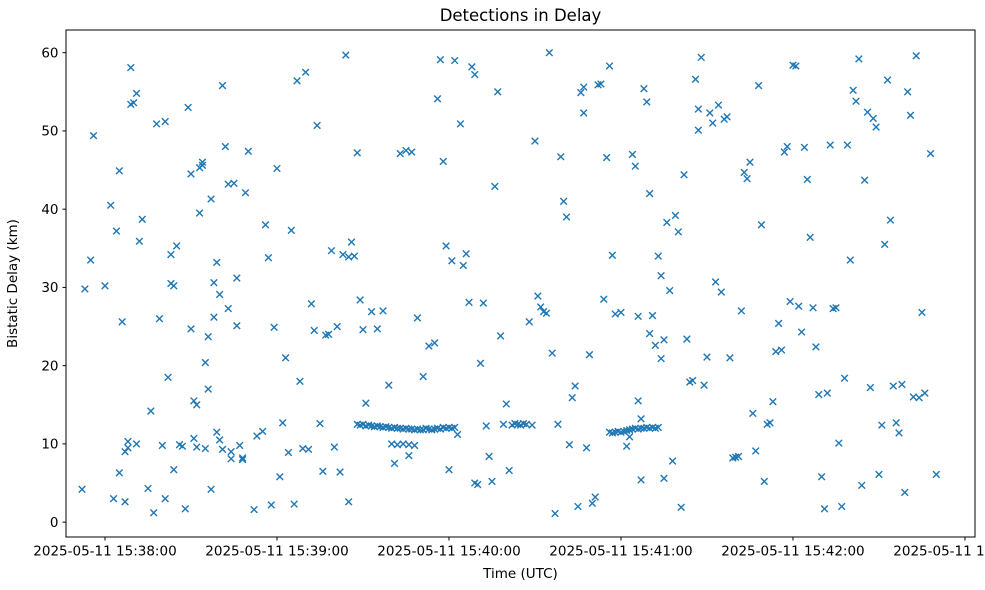 This screenshot has width=985, height=590. What do you see at coordinates (49, 366) in the screenshot?
I see `y-tick-label: 20` at bounding box center [49, 366].